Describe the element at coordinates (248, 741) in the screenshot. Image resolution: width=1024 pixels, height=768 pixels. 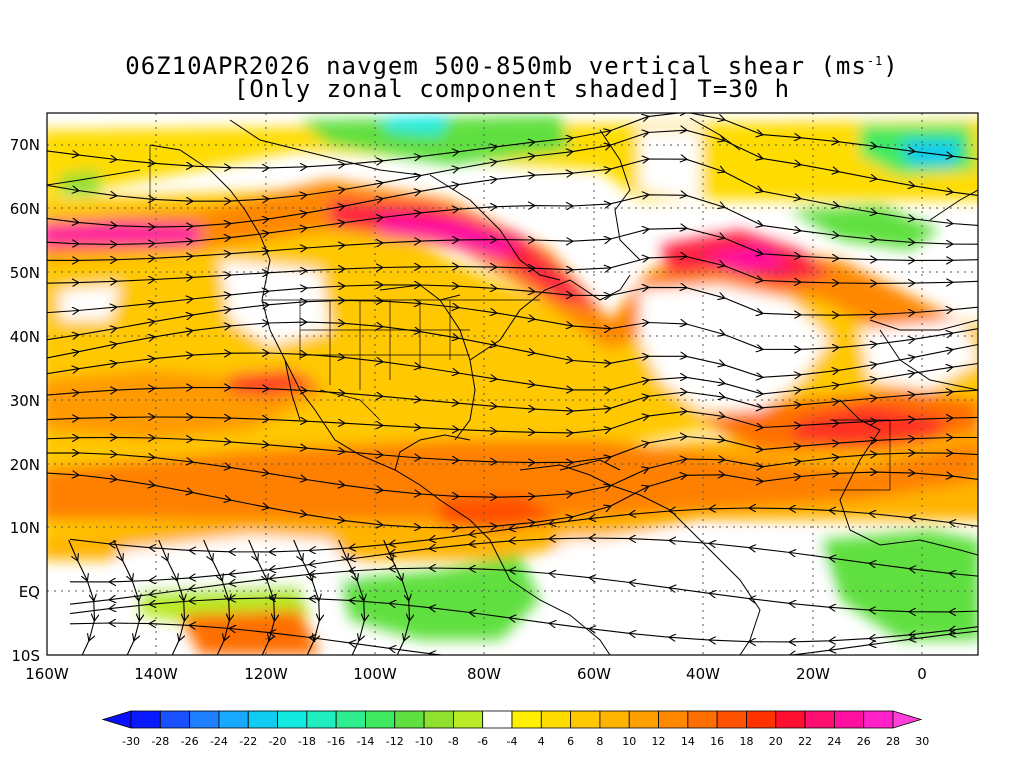
I see `colorbar-label: -22` at that location.